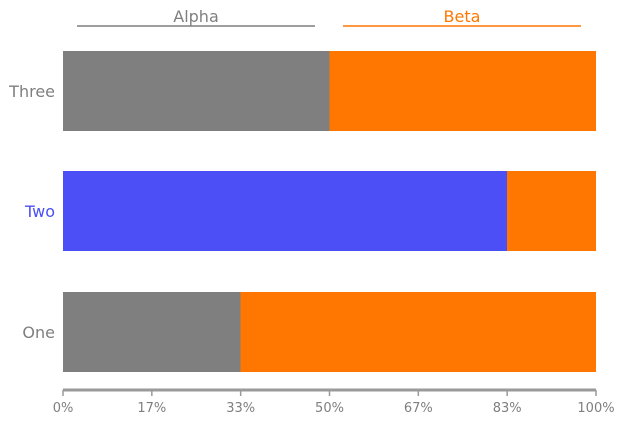  I want to click on x-tick-label: 50%, so click(329, 408).